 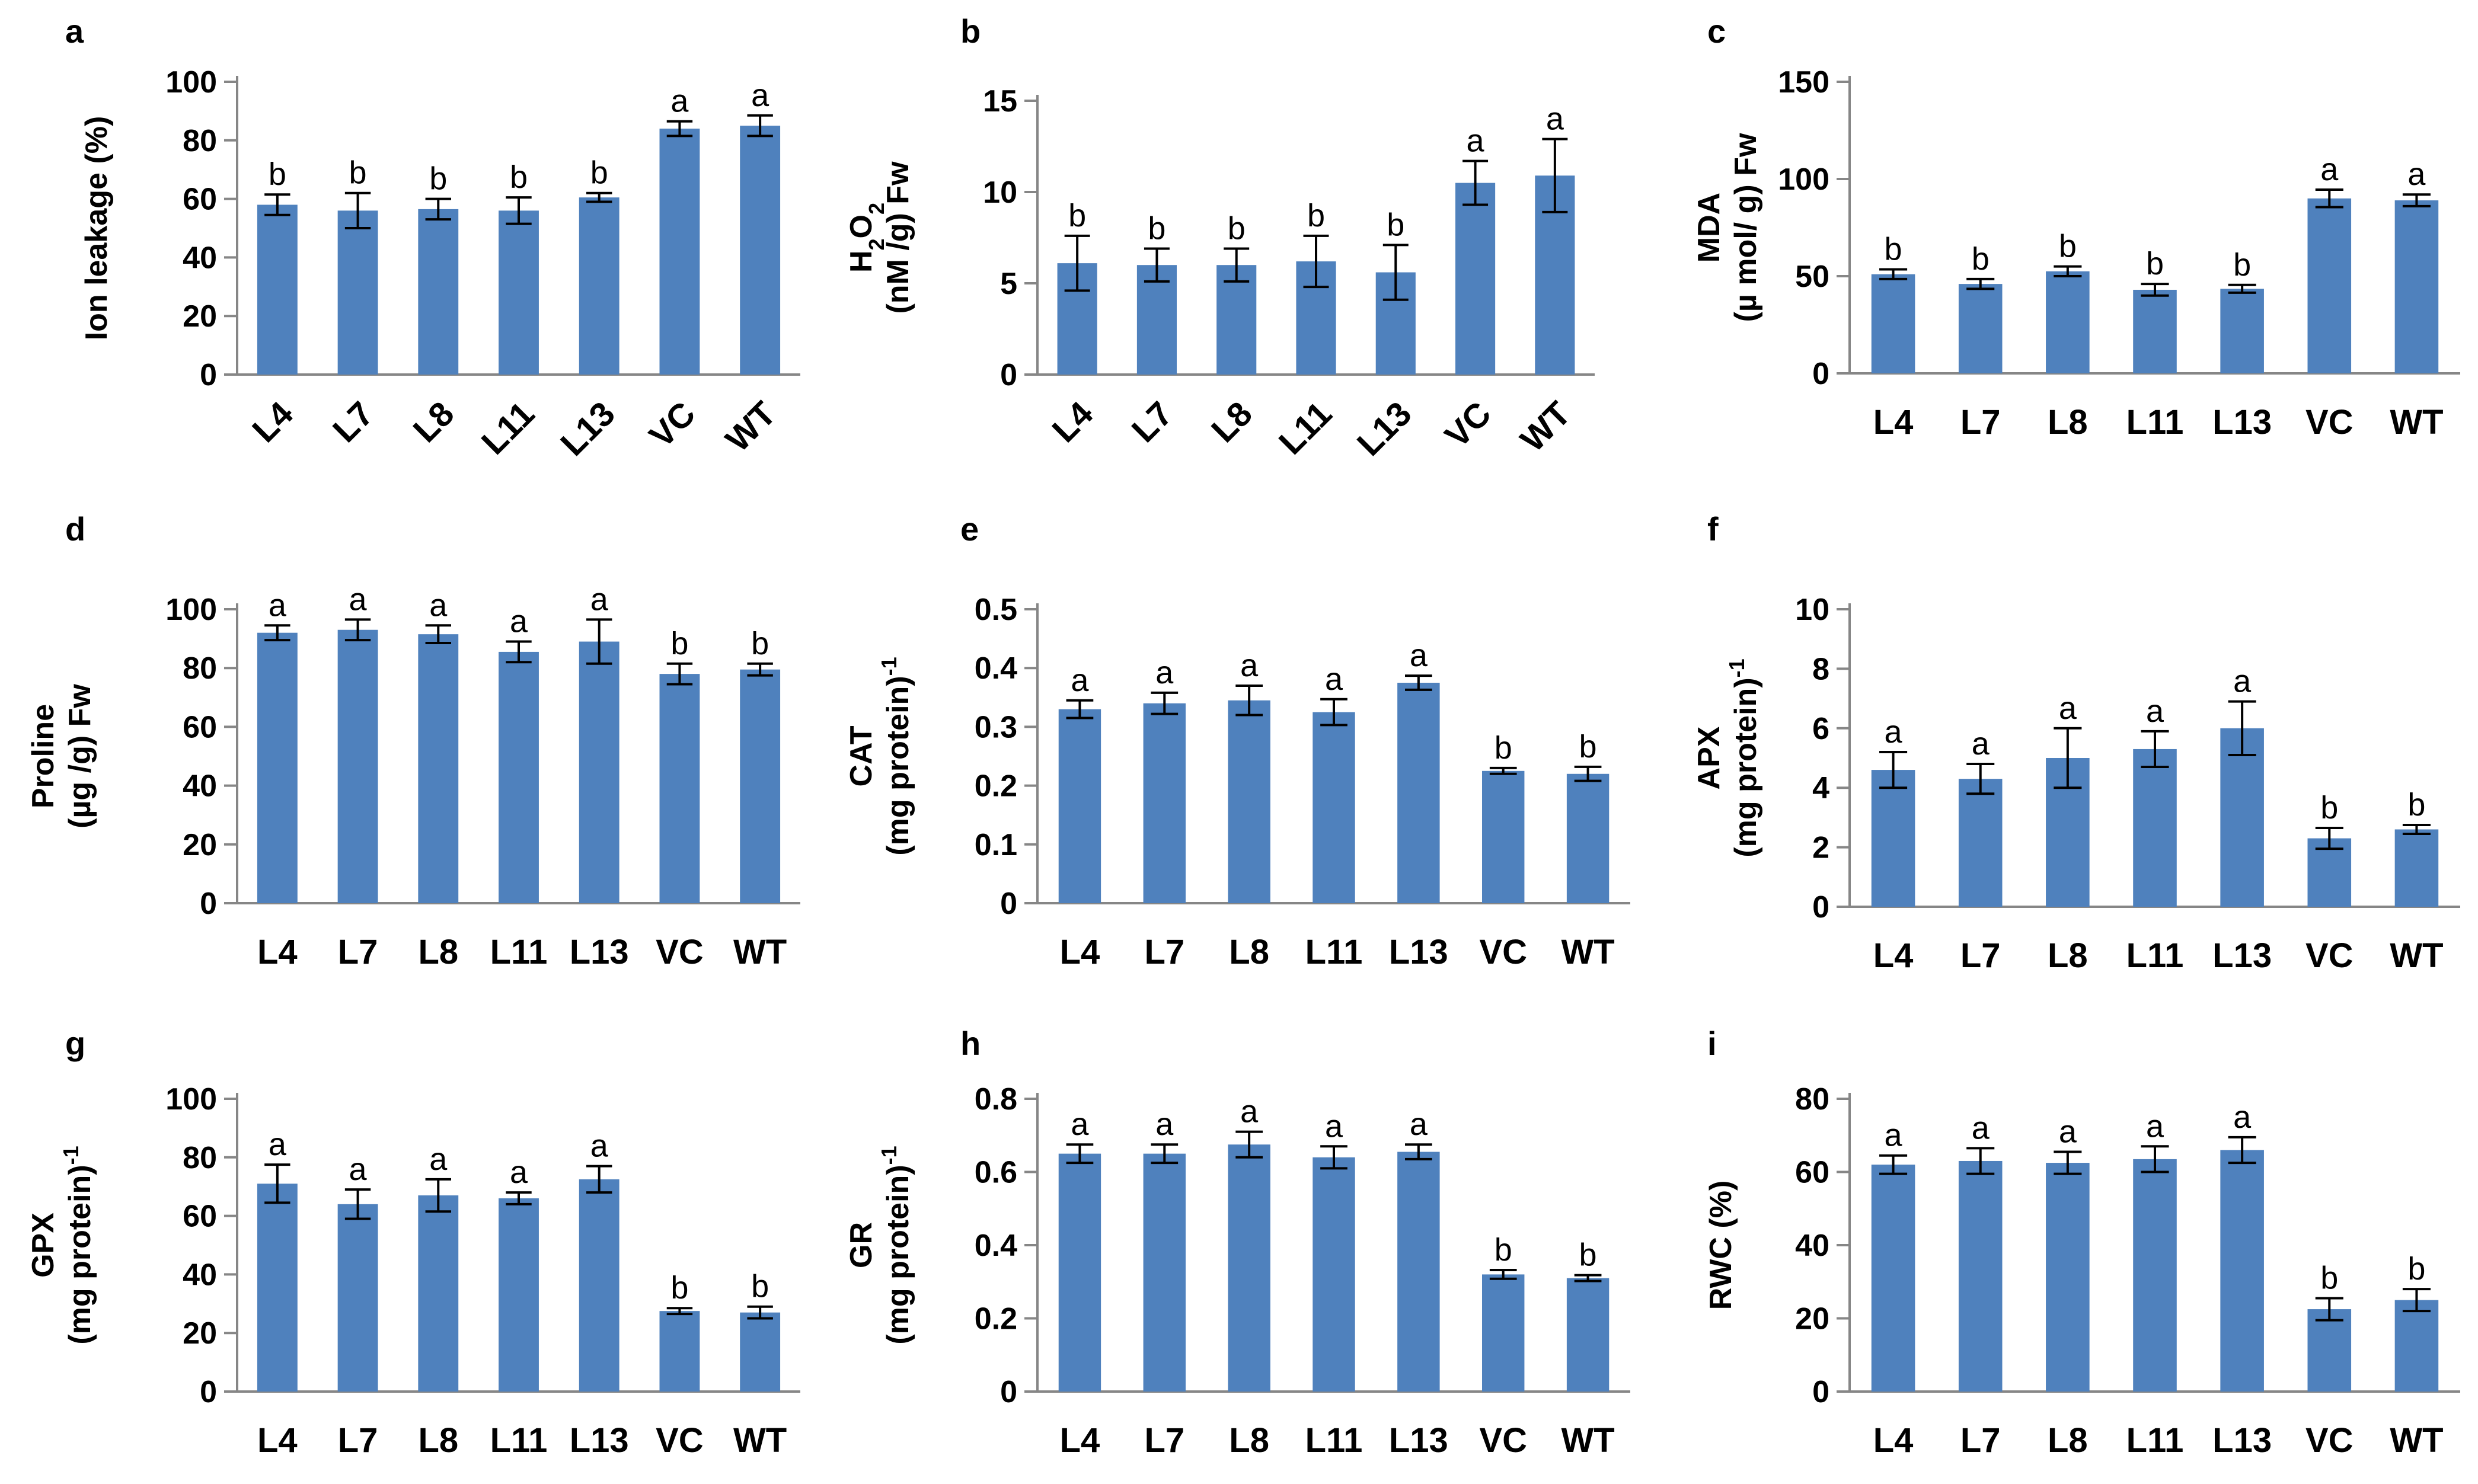 What do you see at coordinates (1712, 1043) in the screenshot?
I see `panel-letter: i` at bounding box center [1712, 1043].